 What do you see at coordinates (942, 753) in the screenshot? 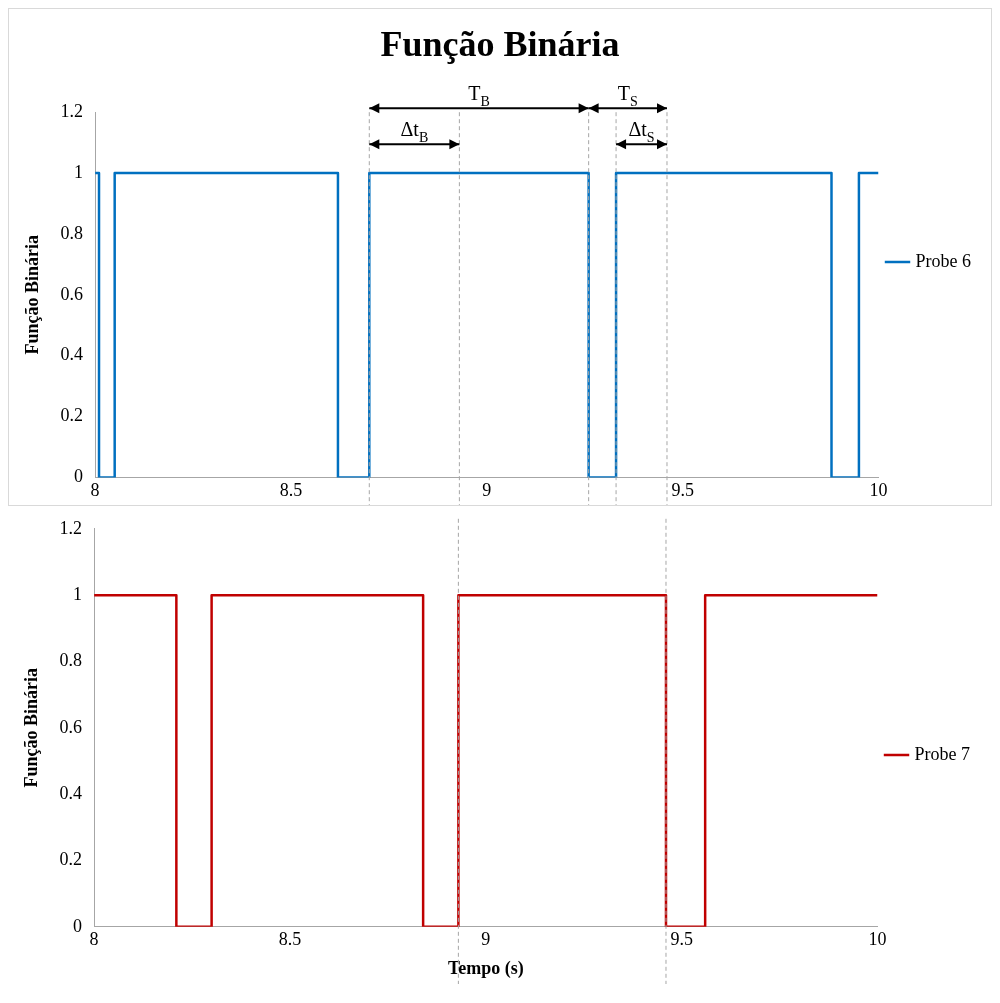
I see `legend-label: Probe 7` at bounding box center [942, 753].